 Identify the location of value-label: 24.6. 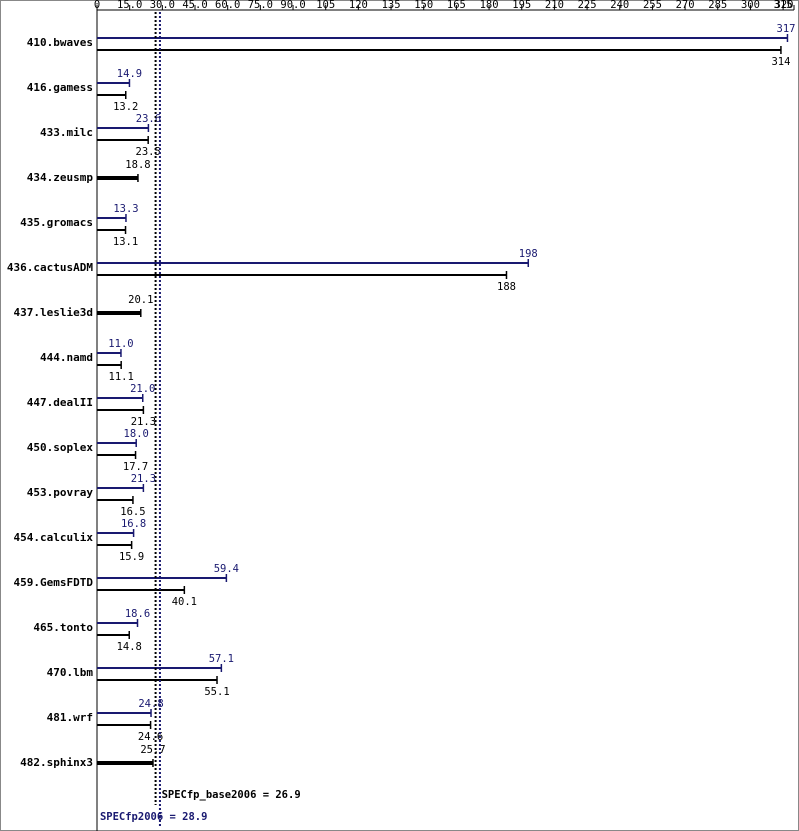
(150, 737).